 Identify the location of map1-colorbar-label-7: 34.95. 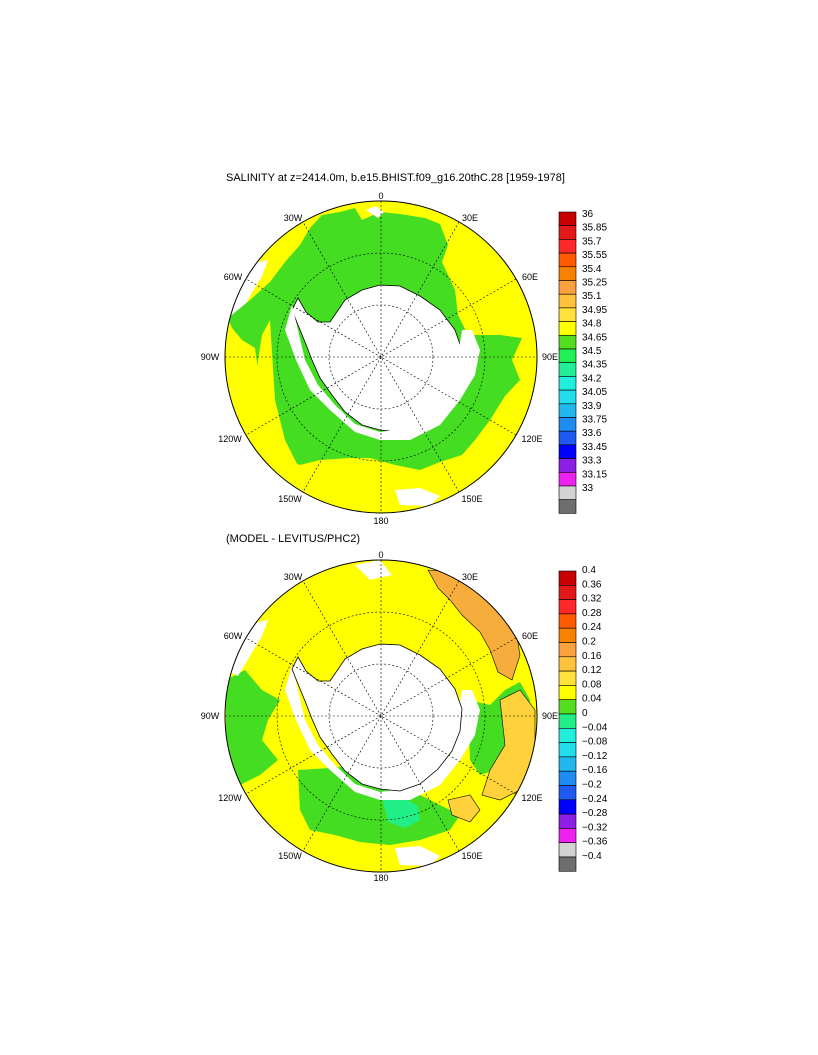
(594, 310).